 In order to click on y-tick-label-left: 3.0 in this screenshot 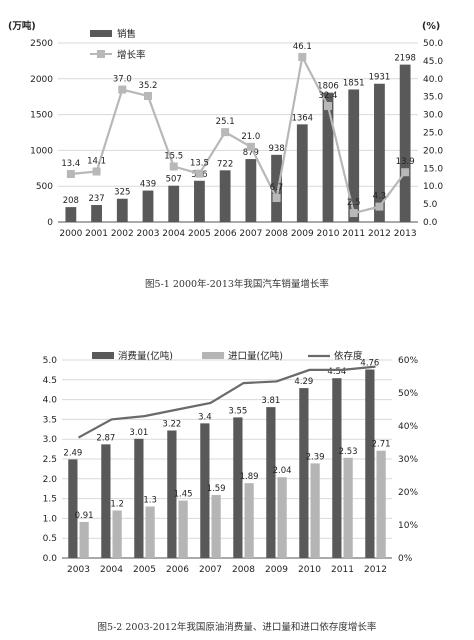, I will do `click(50, 440)`.